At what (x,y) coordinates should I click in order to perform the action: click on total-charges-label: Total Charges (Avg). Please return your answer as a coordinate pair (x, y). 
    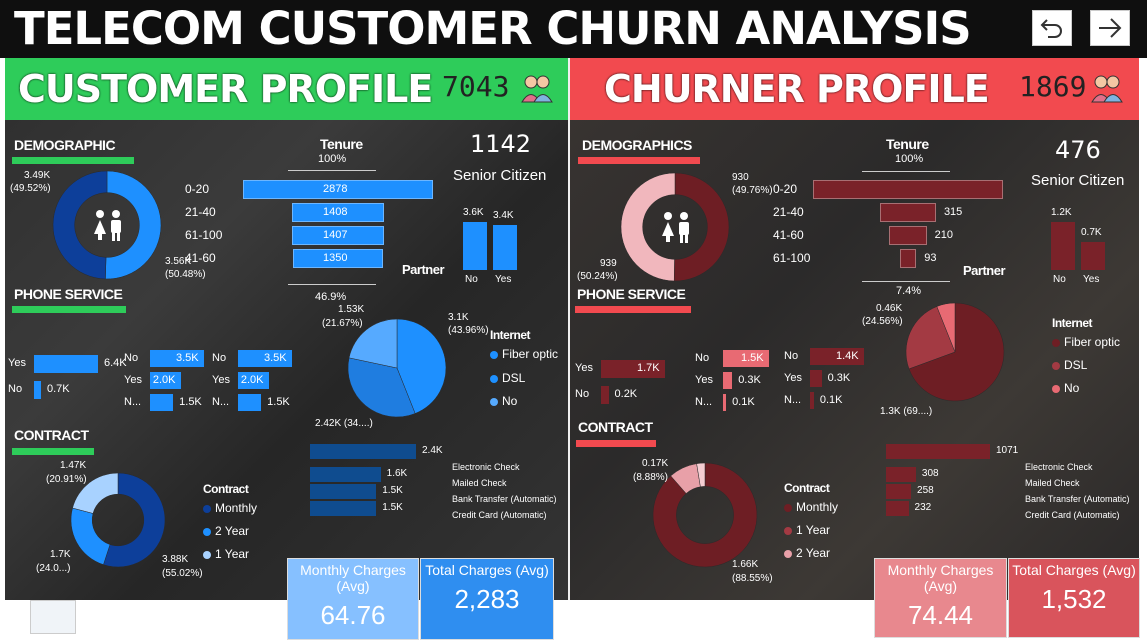
    Looking at the image, I should click on (487, 570).